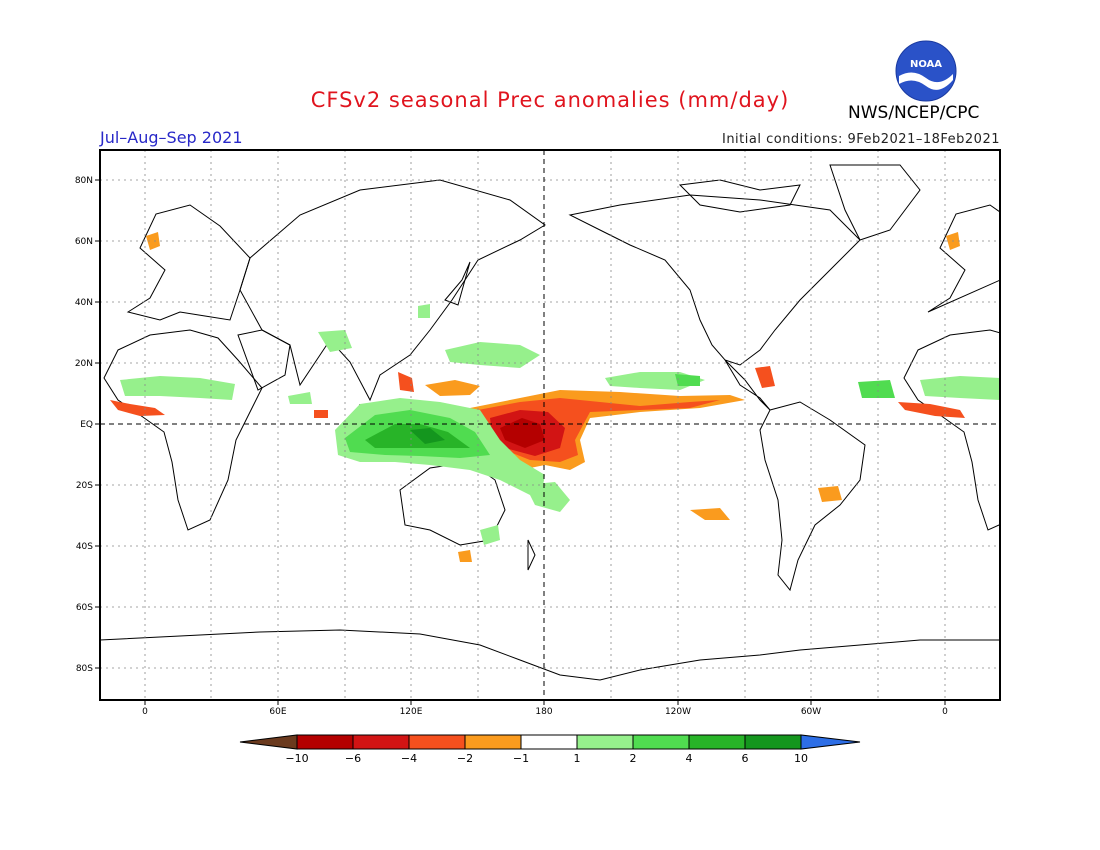  I want to click on philippine-dry, so click(406, 382).